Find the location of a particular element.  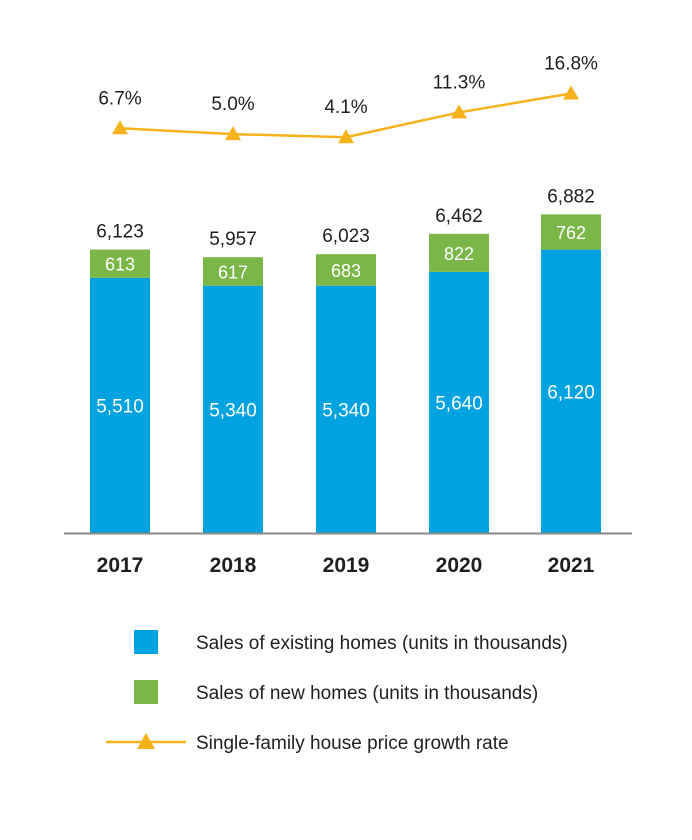

growth-rate-label-2018: 5.0% is located at coordinates (232, 104).